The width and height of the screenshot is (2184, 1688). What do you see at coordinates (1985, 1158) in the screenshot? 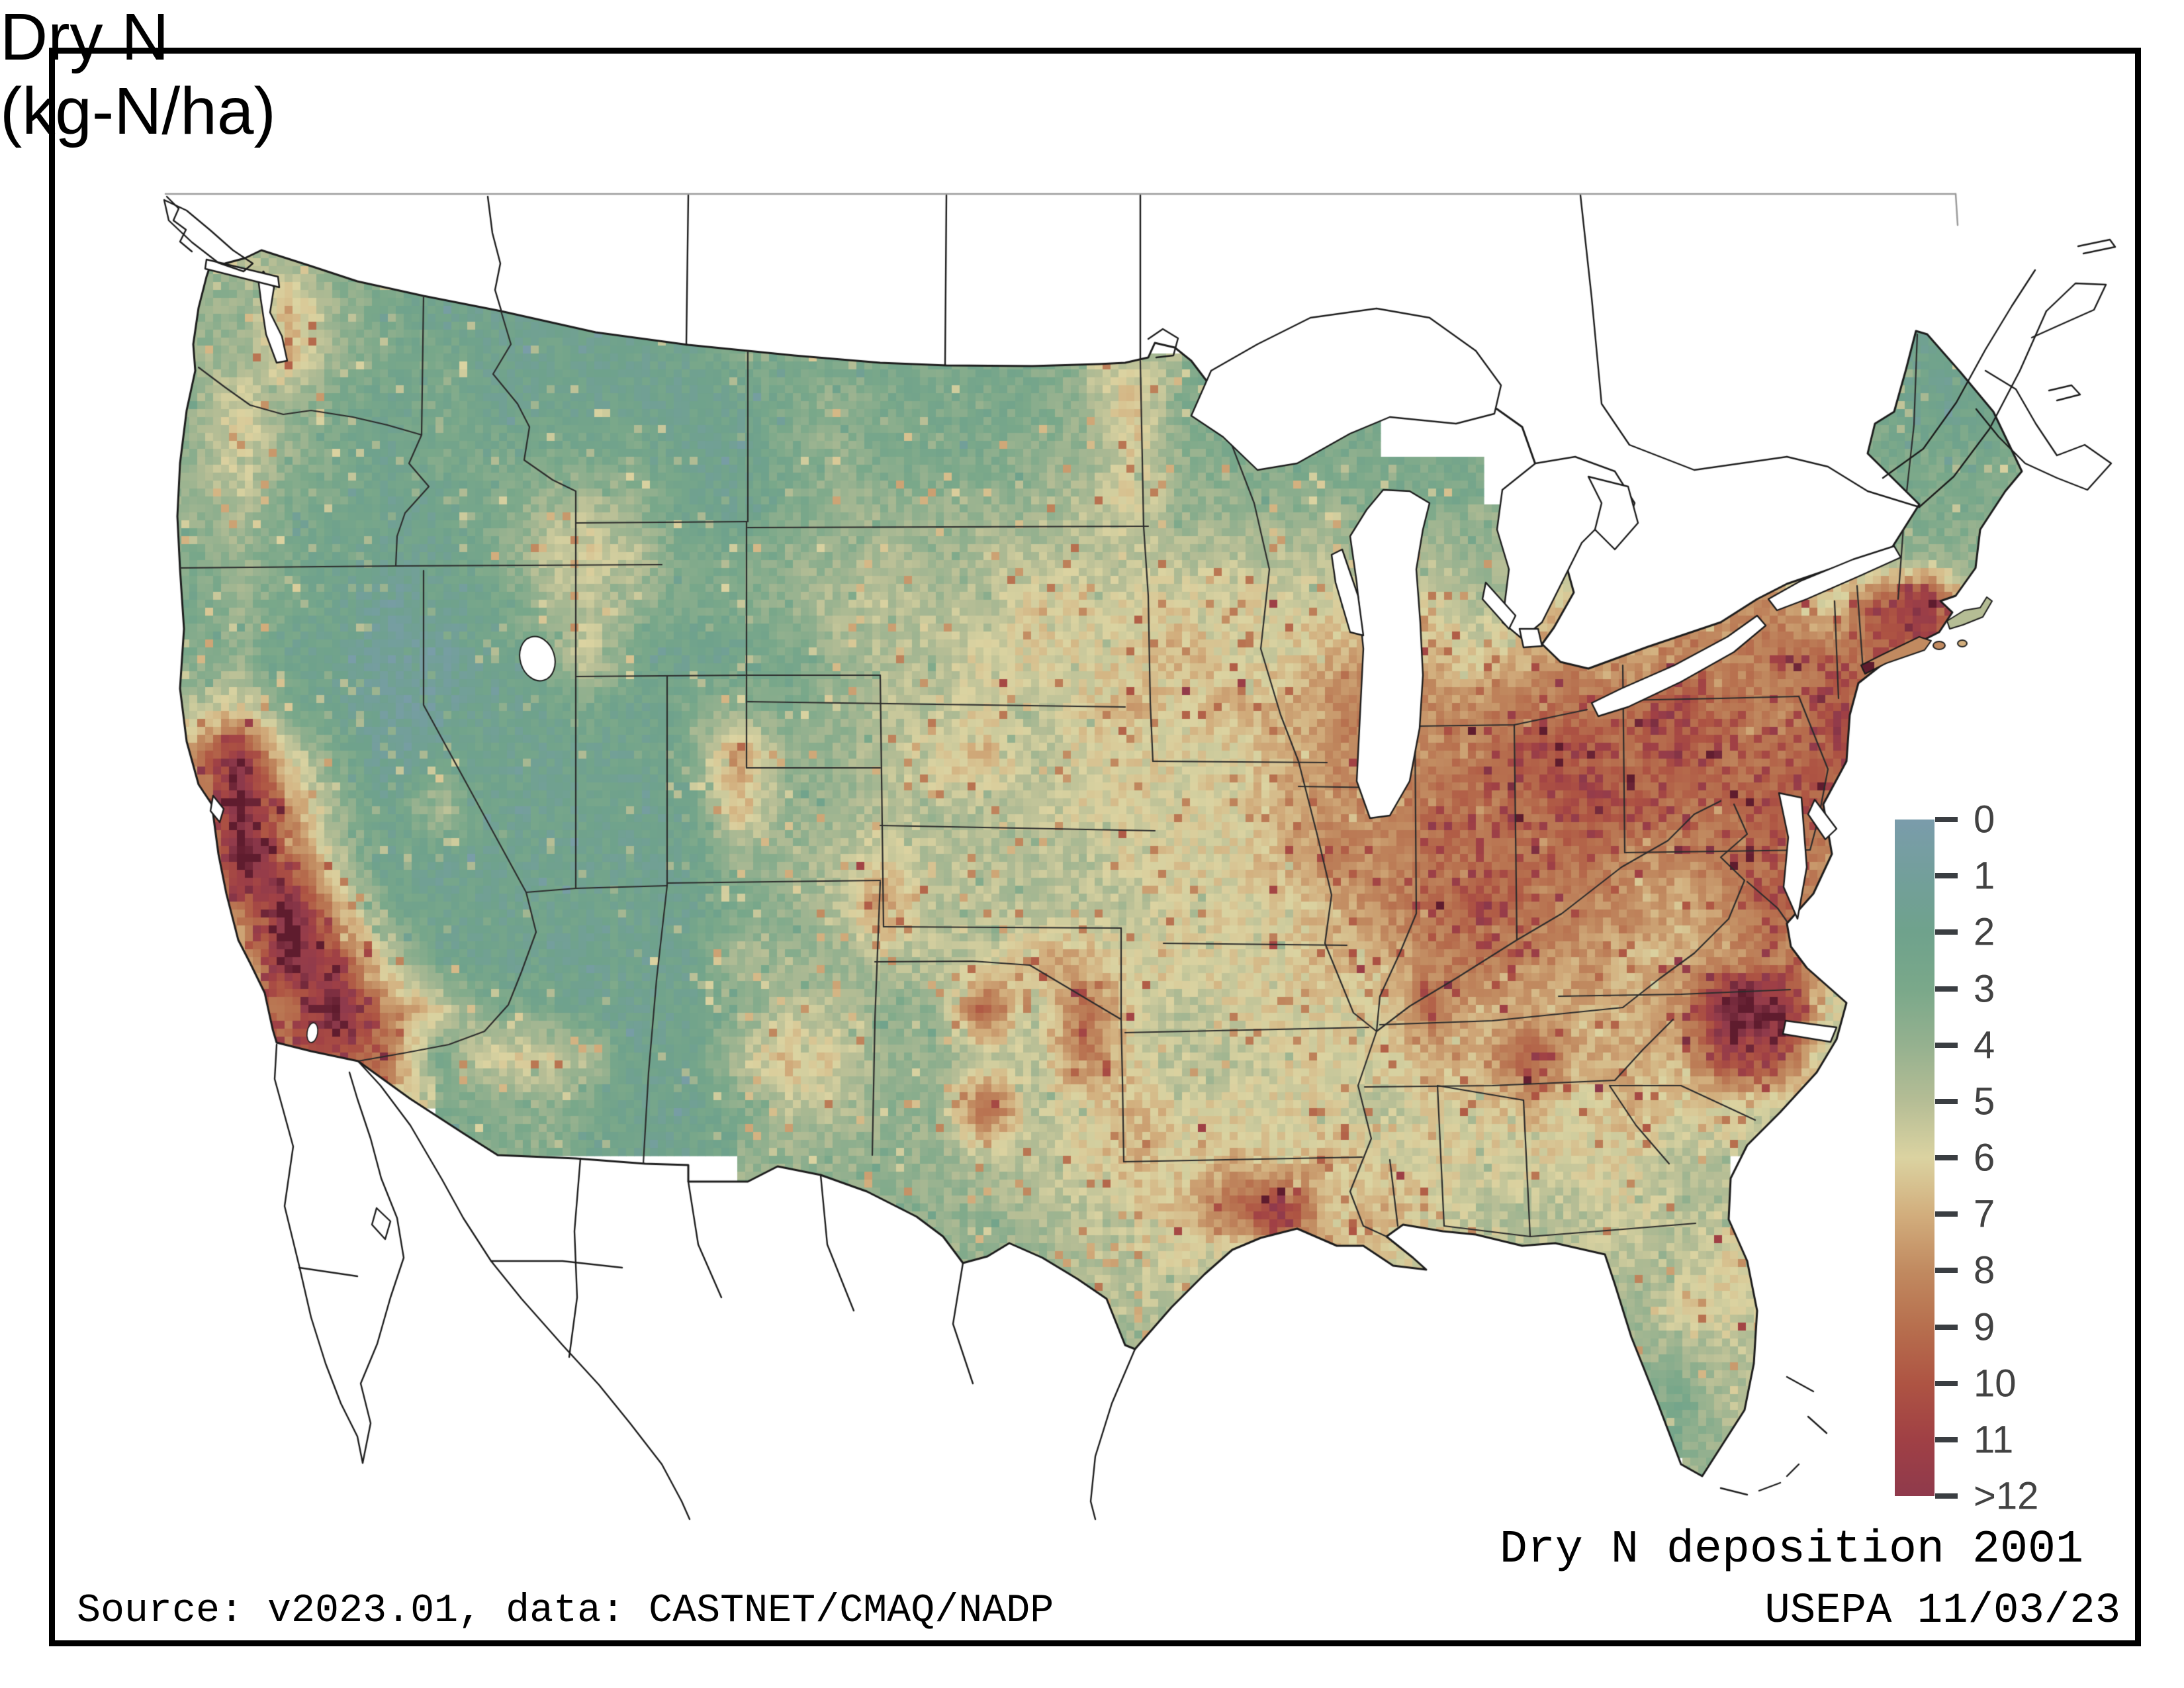
I see `legend-tick-label: 6` at bounding box center [1985, 1158].